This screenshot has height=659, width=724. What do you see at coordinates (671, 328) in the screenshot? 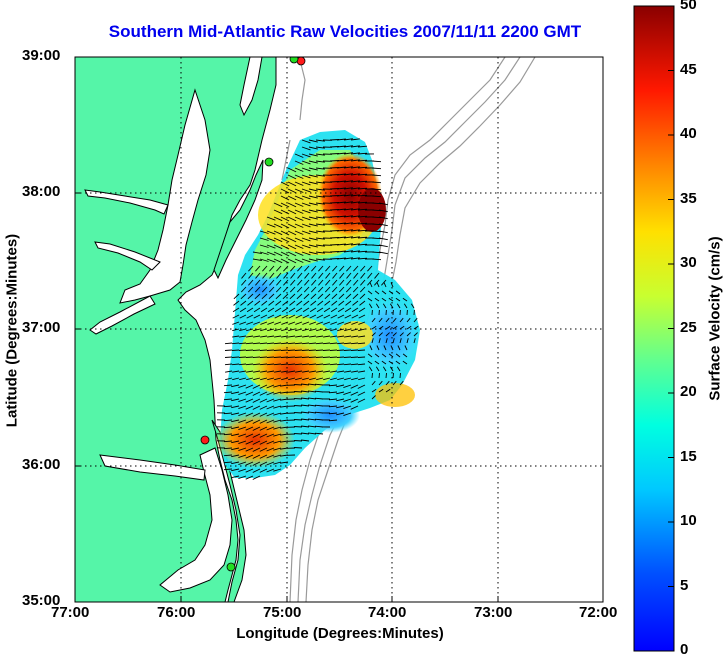
I see `colorbar-tick-marks` at bounding box center [671, 328].